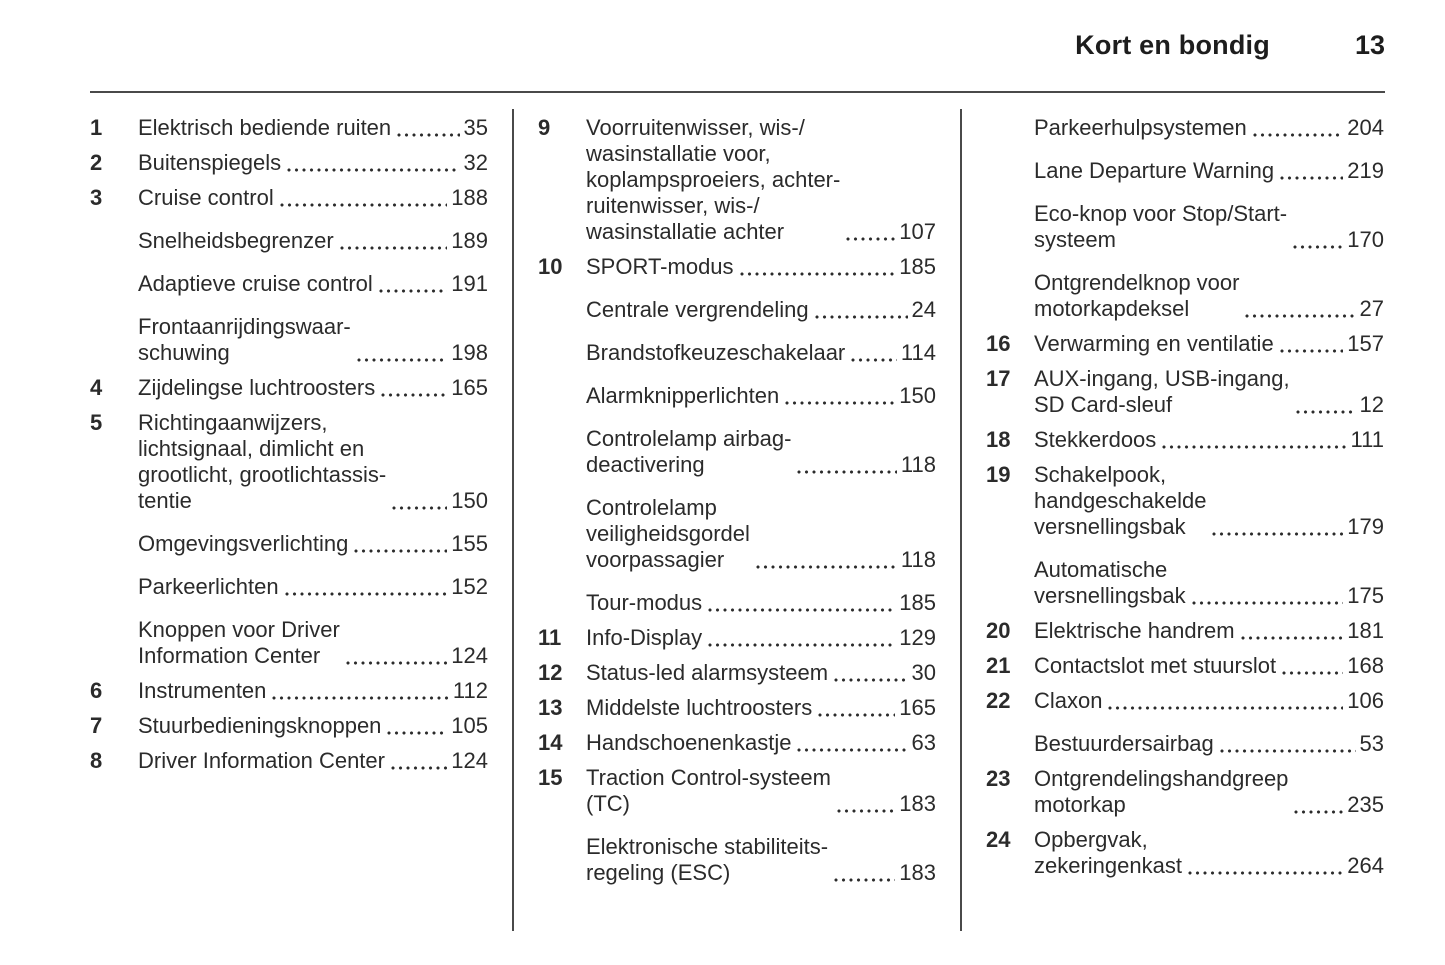  What do you see at coordinates (239, 642) in the screenshot?
I see `entry-label: Knoppen voor Driver Information Center` at bounding box center [239, 642].